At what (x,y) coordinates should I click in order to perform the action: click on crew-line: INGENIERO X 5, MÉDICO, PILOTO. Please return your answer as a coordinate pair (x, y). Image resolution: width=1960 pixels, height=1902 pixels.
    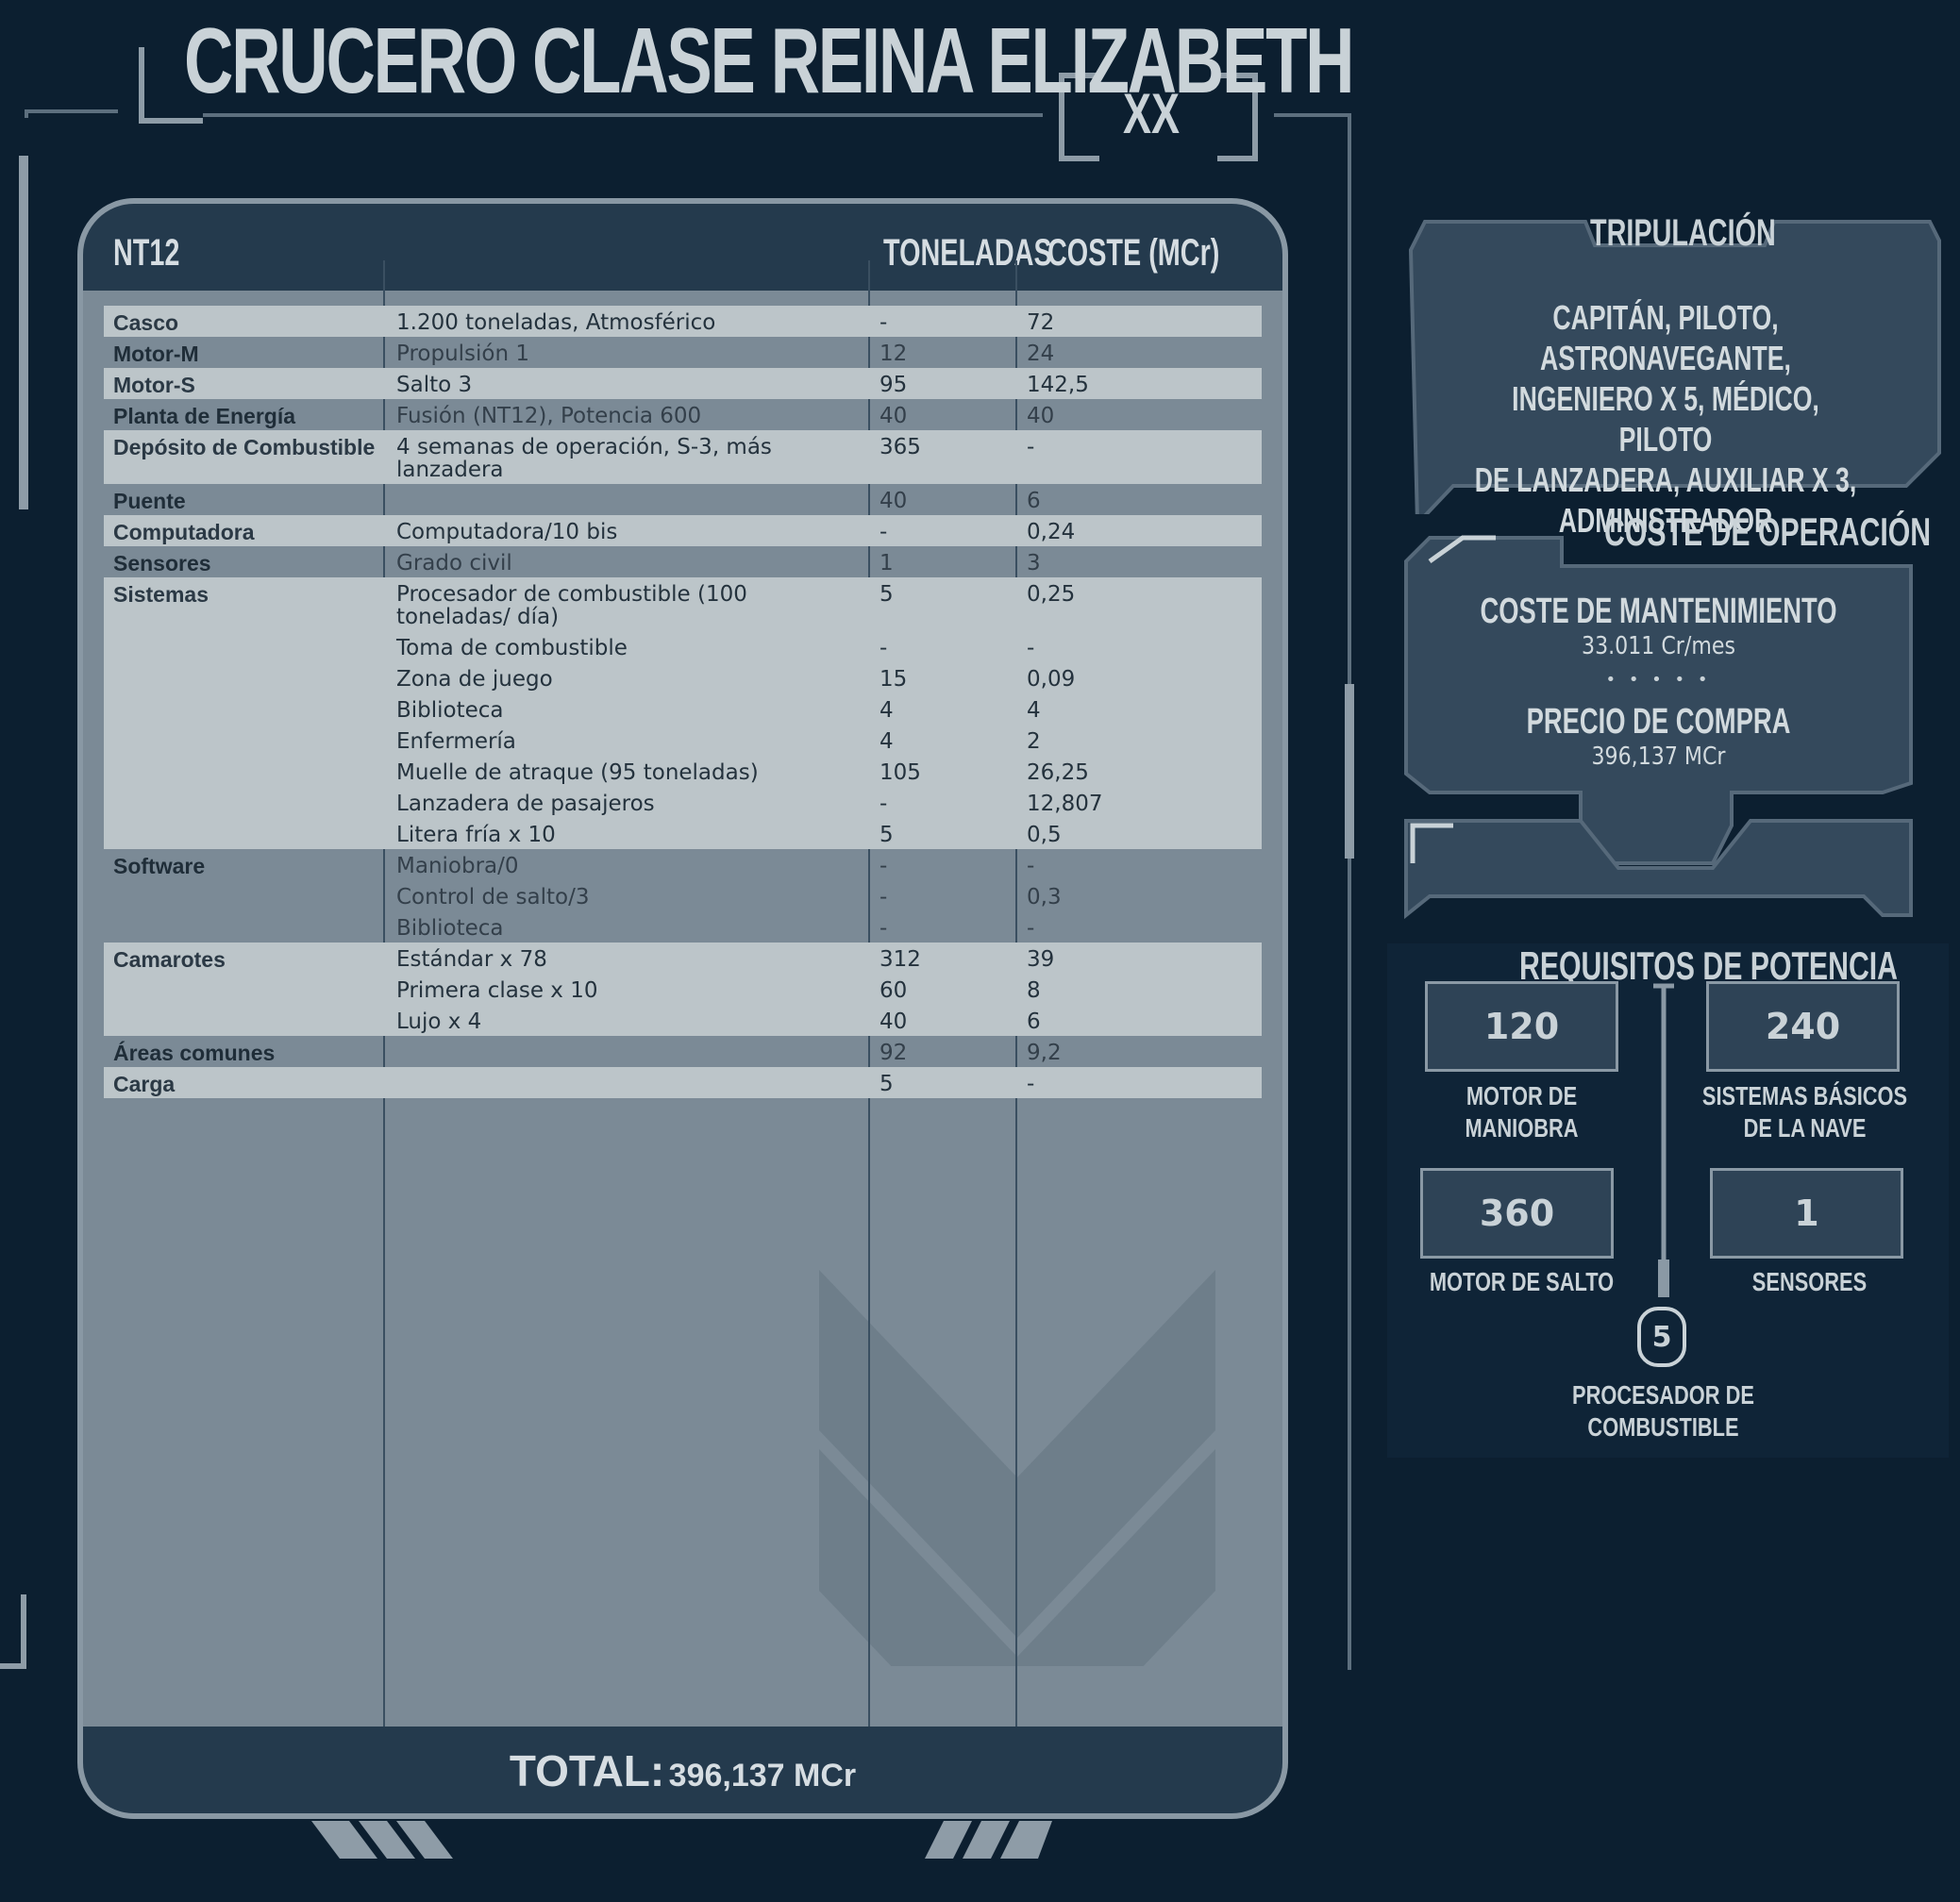
    Looking at the image, I should click on (1666, 419).